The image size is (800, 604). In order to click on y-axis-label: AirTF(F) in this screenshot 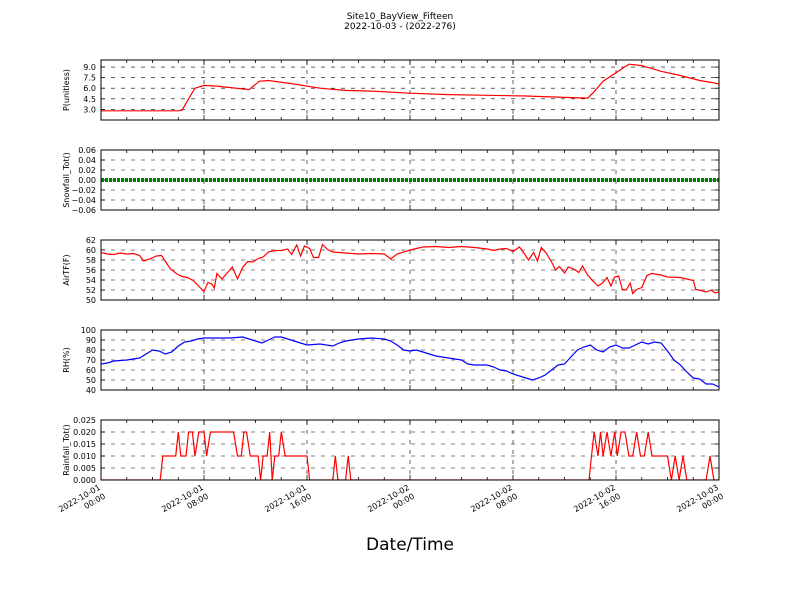, I will do `click(66, 269)`.